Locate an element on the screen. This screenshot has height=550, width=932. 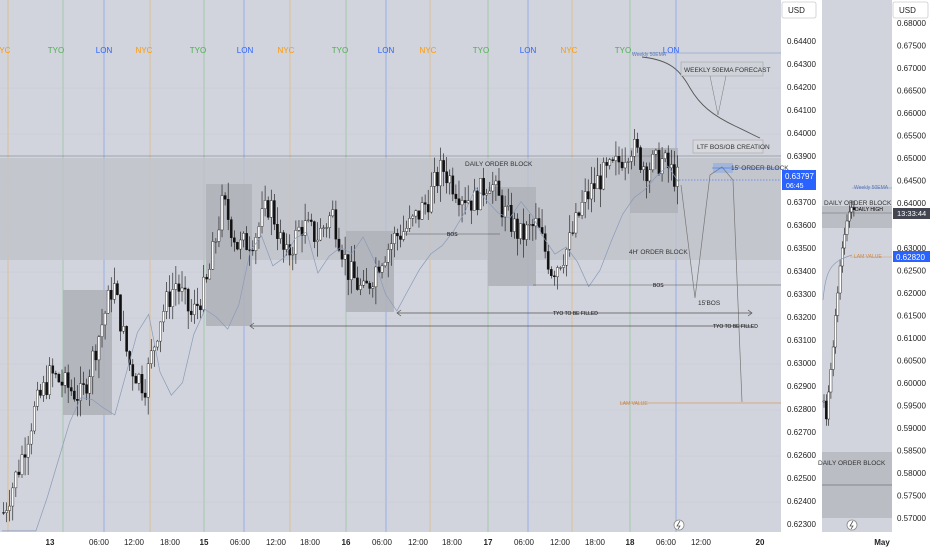
main-settings-icon-bolt is located at coordinates (678, 525).